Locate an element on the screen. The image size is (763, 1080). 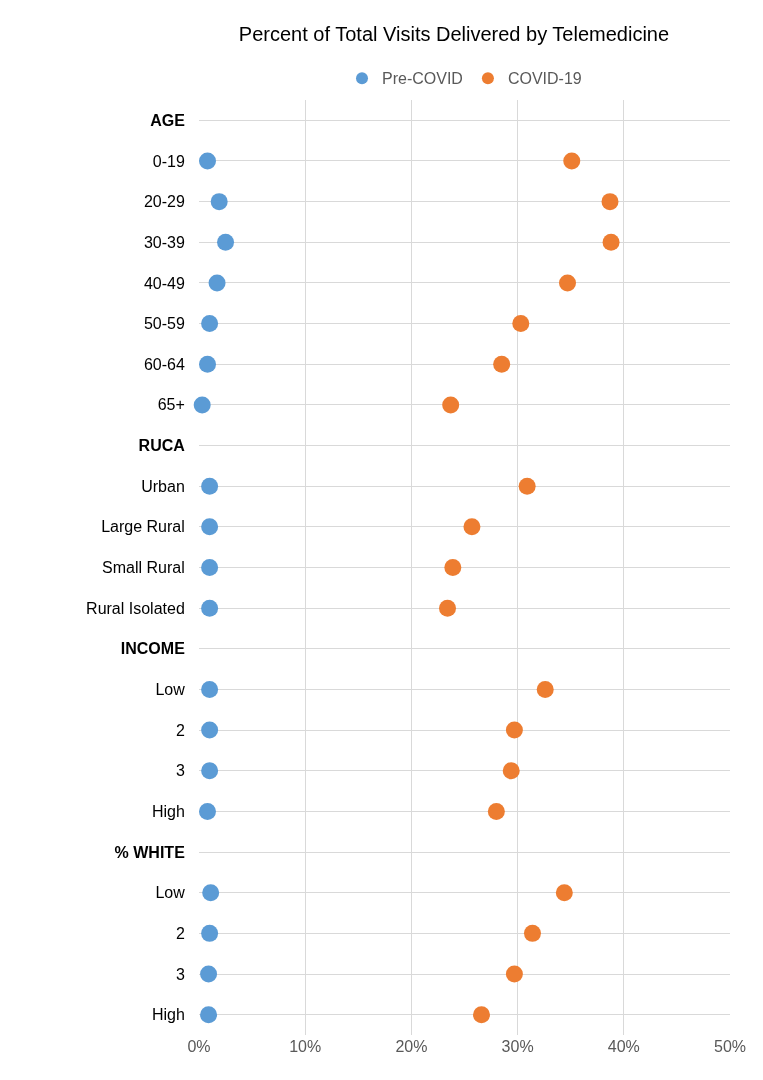
x-tick-label: 40% is located at coordinates (623, 1046).